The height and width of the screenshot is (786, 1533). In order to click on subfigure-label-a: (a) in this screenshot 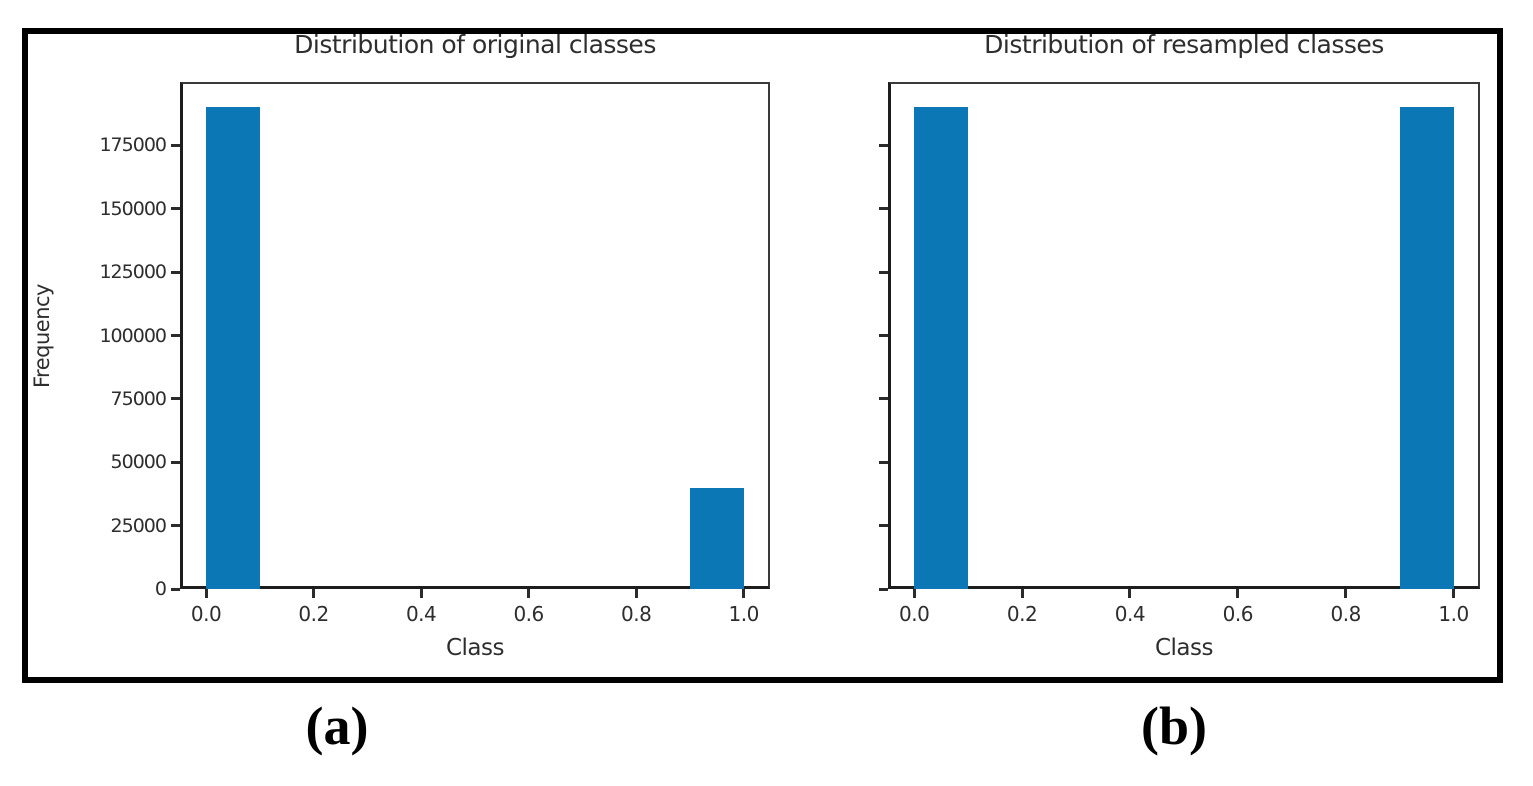, I will do `click(337, 726)`.